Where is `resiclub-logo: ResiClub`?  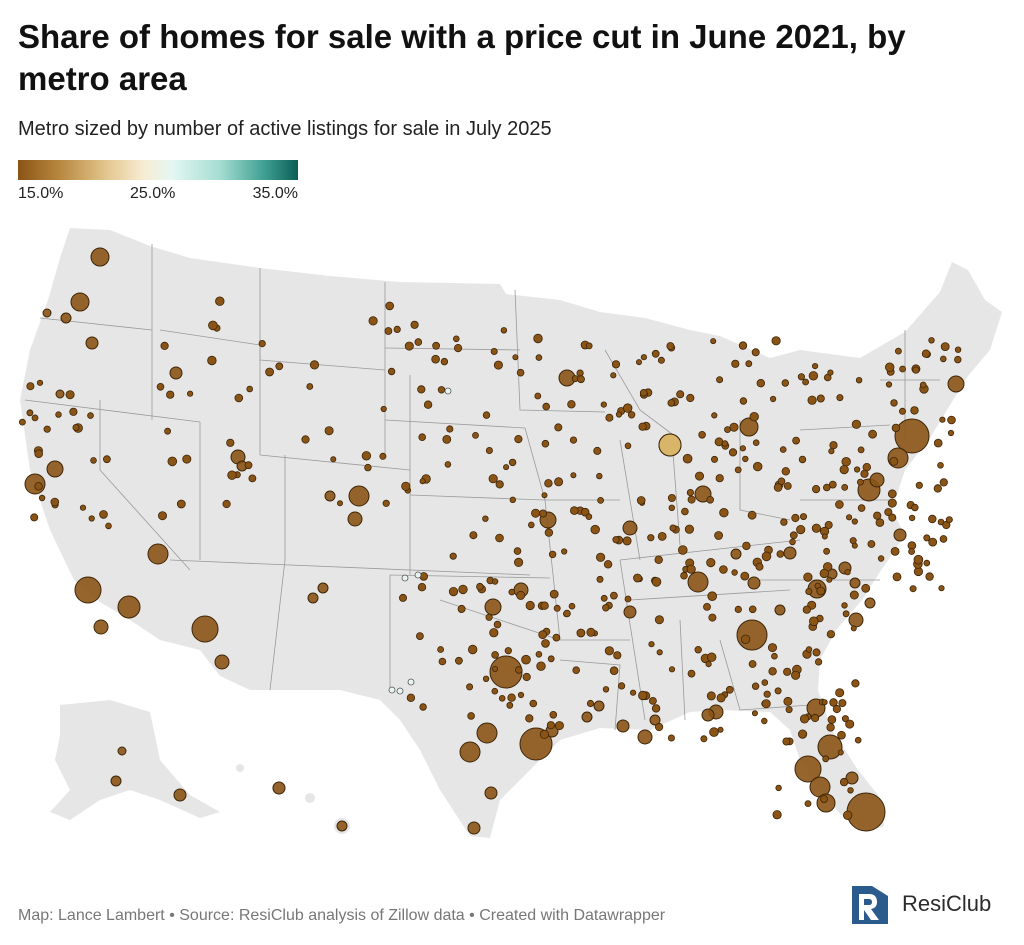
resiclub-logo: ResiClub is located at coordinates (918, 904).